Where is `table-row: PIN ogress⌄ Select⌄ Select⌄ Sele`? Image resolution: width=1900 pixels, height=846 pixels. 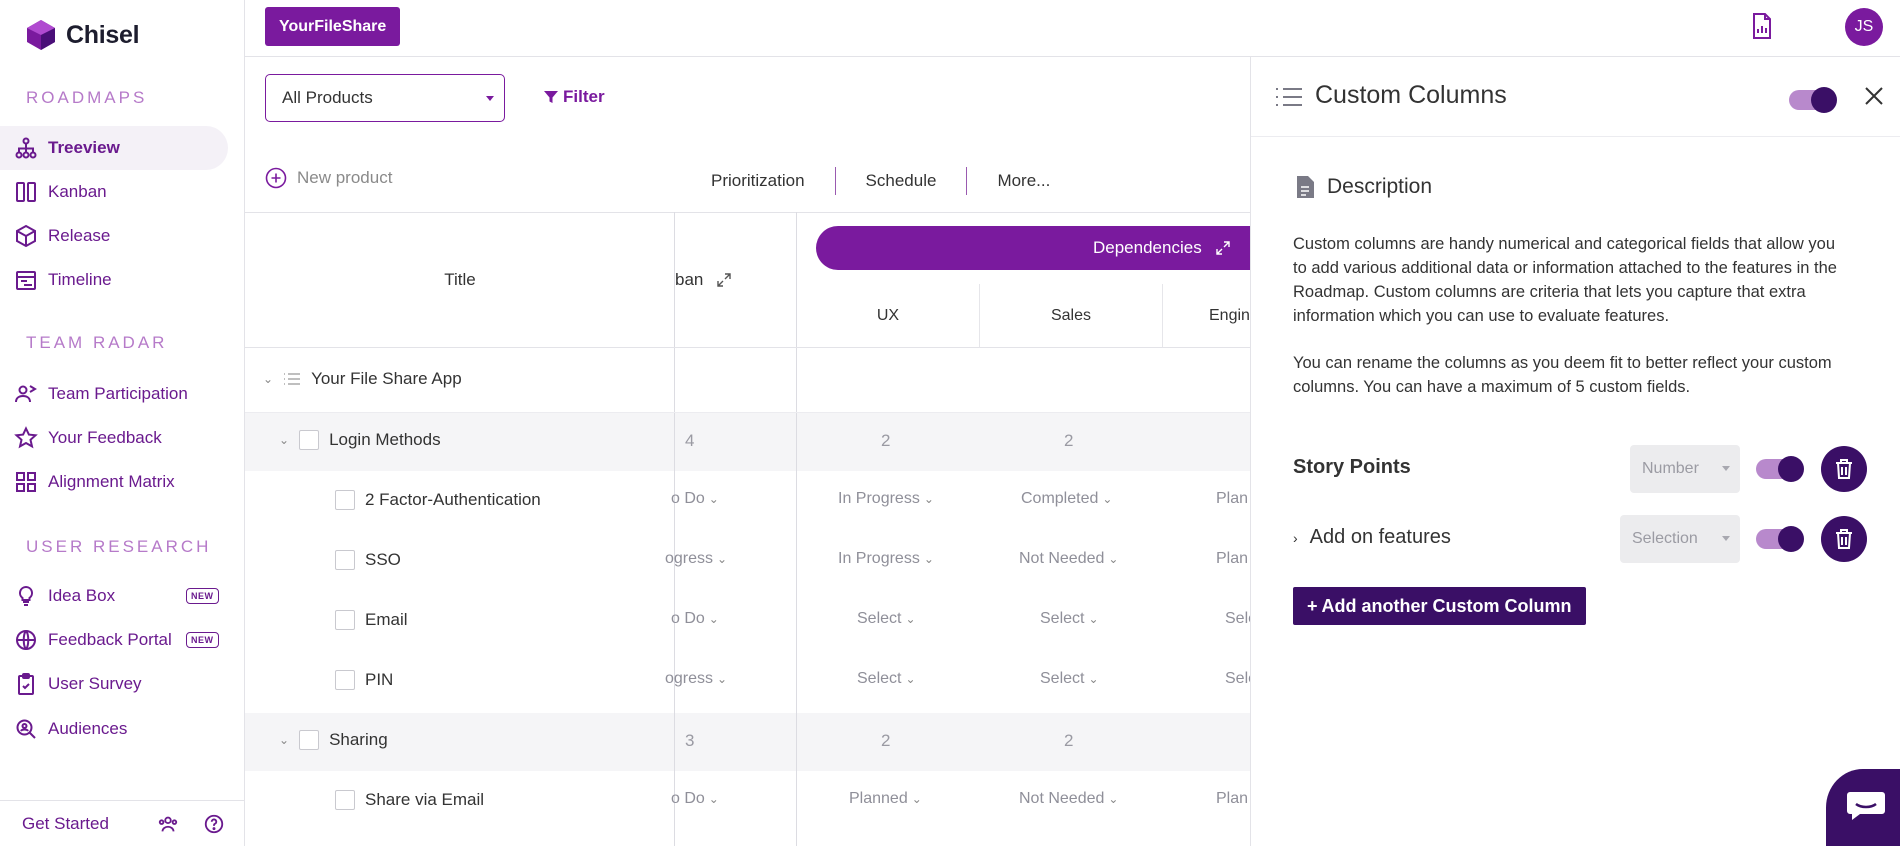
table-row: PIN ogress⌄ Select⌄ Select⌄ Sele is located at coordinates (747, 682).